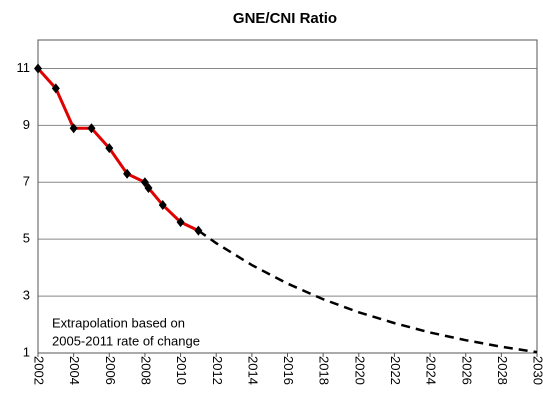 This screenshot has width=543, height=401. Describe the element at coordinates (39, 370) in the screenshot. I see `x-tick-label: 2002` at that location.